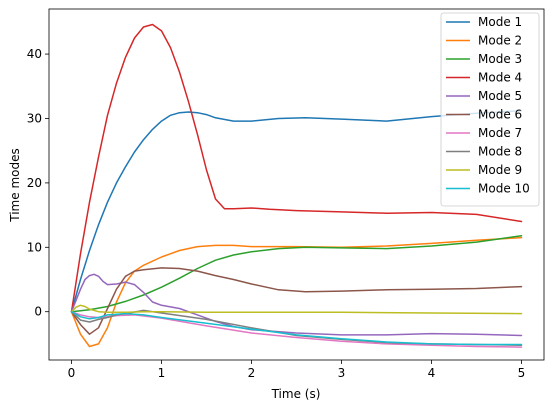 The width and height of the screenshot is (550, 407). What do you see at coordinates (15, 185) in the screenshot?
I see `y-axis-label: Time modes` at bounding box center [15, 185].